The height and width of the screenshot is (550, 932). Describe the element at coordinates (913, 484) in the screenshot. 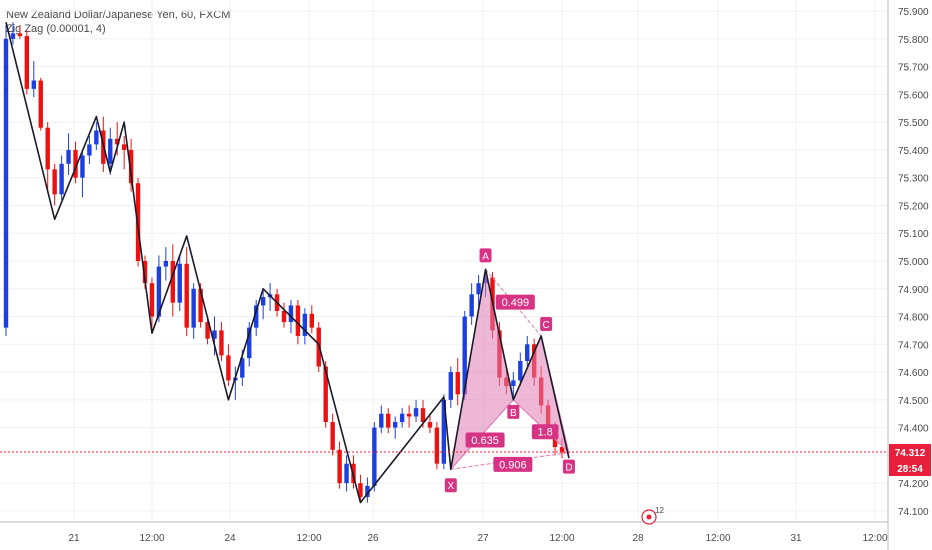

I see `price-tick-label: 74.200` at that location.